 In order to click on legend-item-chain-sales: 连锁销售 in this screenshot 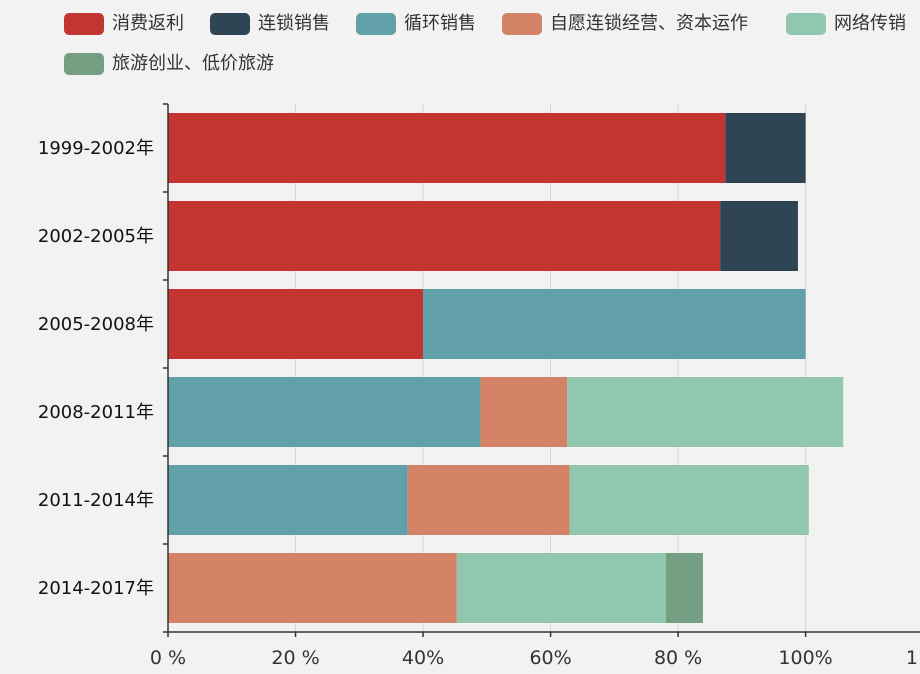, I will do `click(270, 24)`.